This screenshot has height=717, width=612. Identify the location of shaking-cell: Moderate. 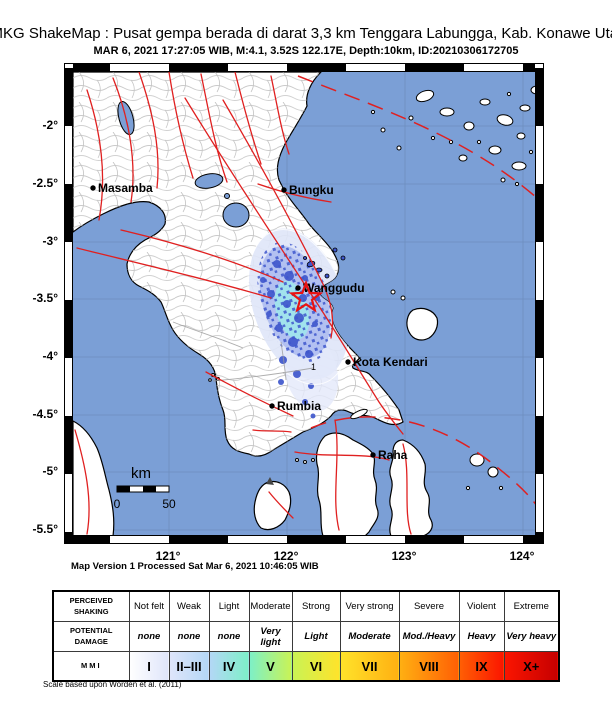
(270, 606).